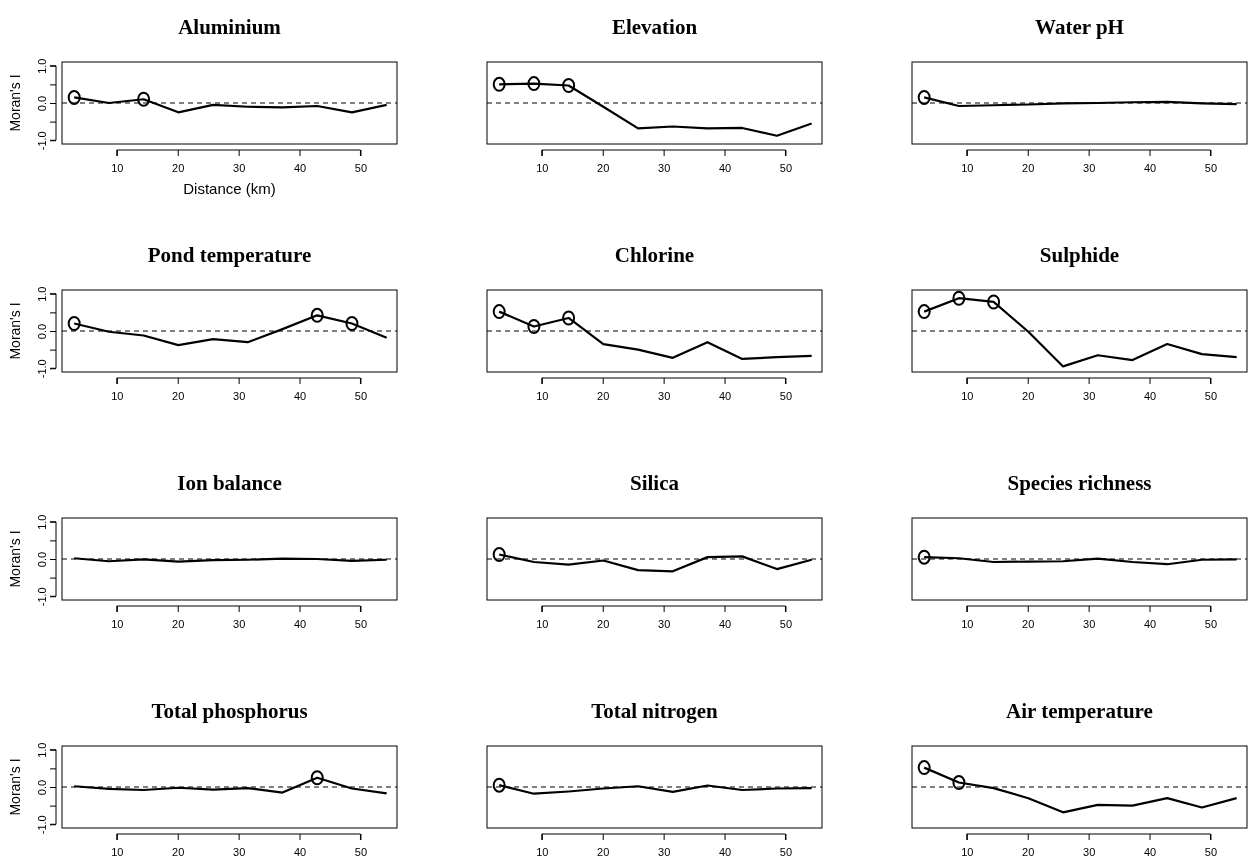 The height and width of the screenshot is (856, 1255). I want to click on chart-title: Aluminium, so click(230, 27).